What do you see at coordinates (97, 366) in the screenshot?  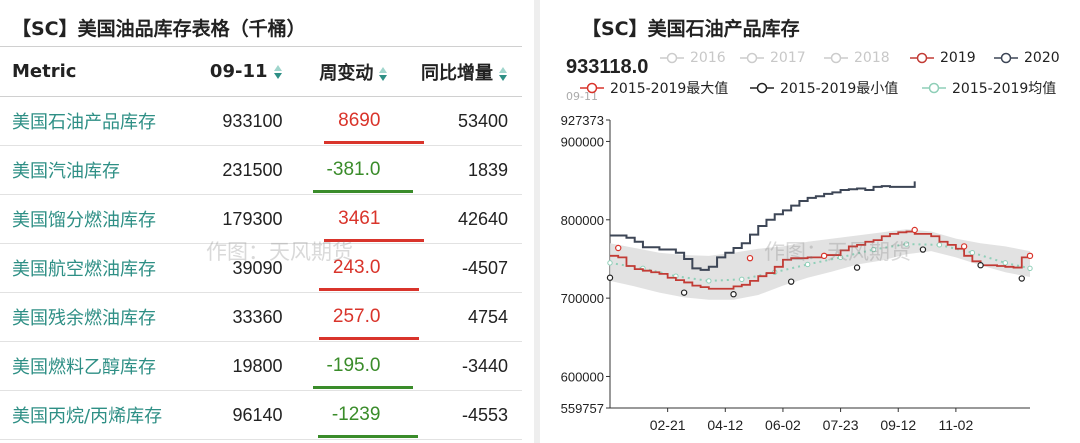 I see `metric-name: 美国燃料乙醇库存` at bounding box center [97, 366].